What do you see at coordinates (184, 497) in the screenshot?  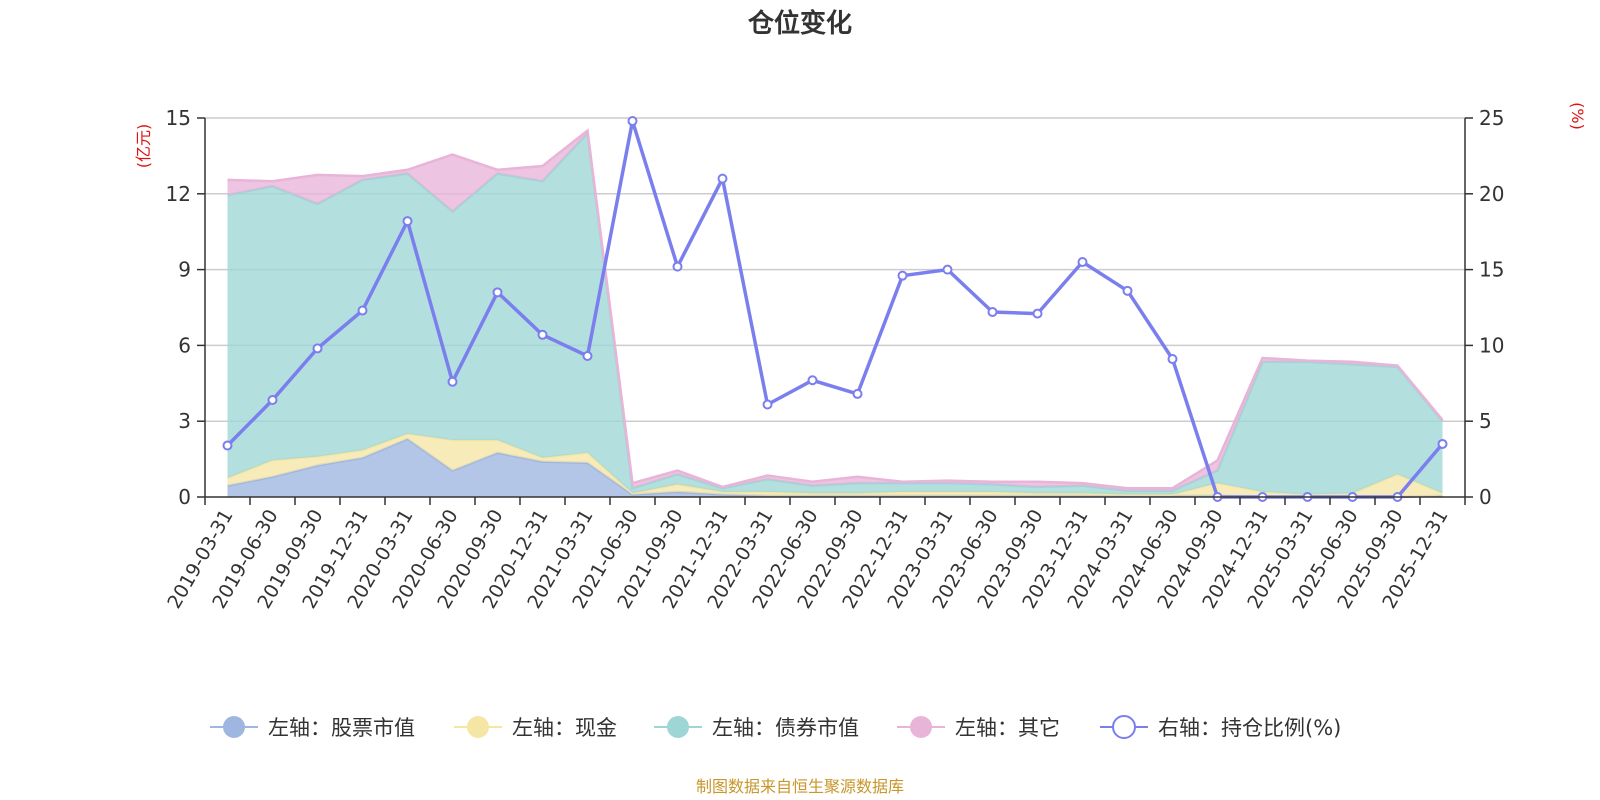 I see `left-axis-tick-label: 0` at bounding box center [184, 497].